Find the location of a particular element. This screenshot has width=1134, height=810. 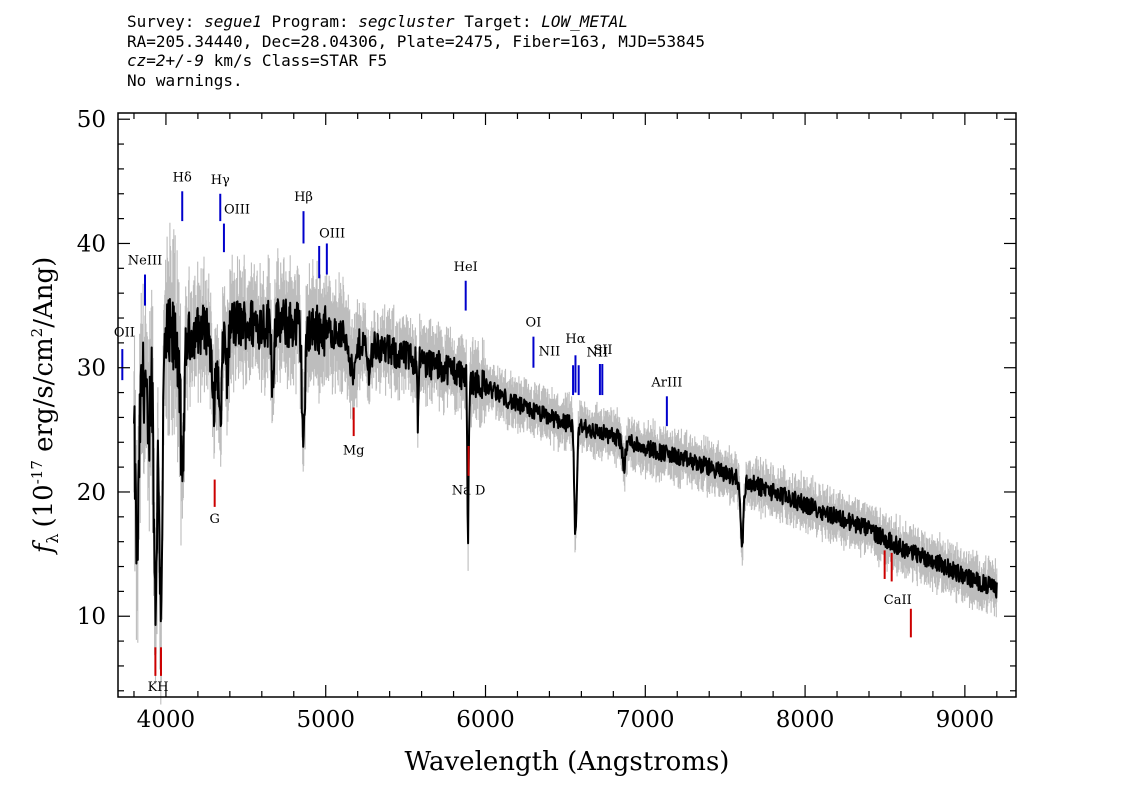

emission-line-label: Hδ is located at coordinates (182, 177).